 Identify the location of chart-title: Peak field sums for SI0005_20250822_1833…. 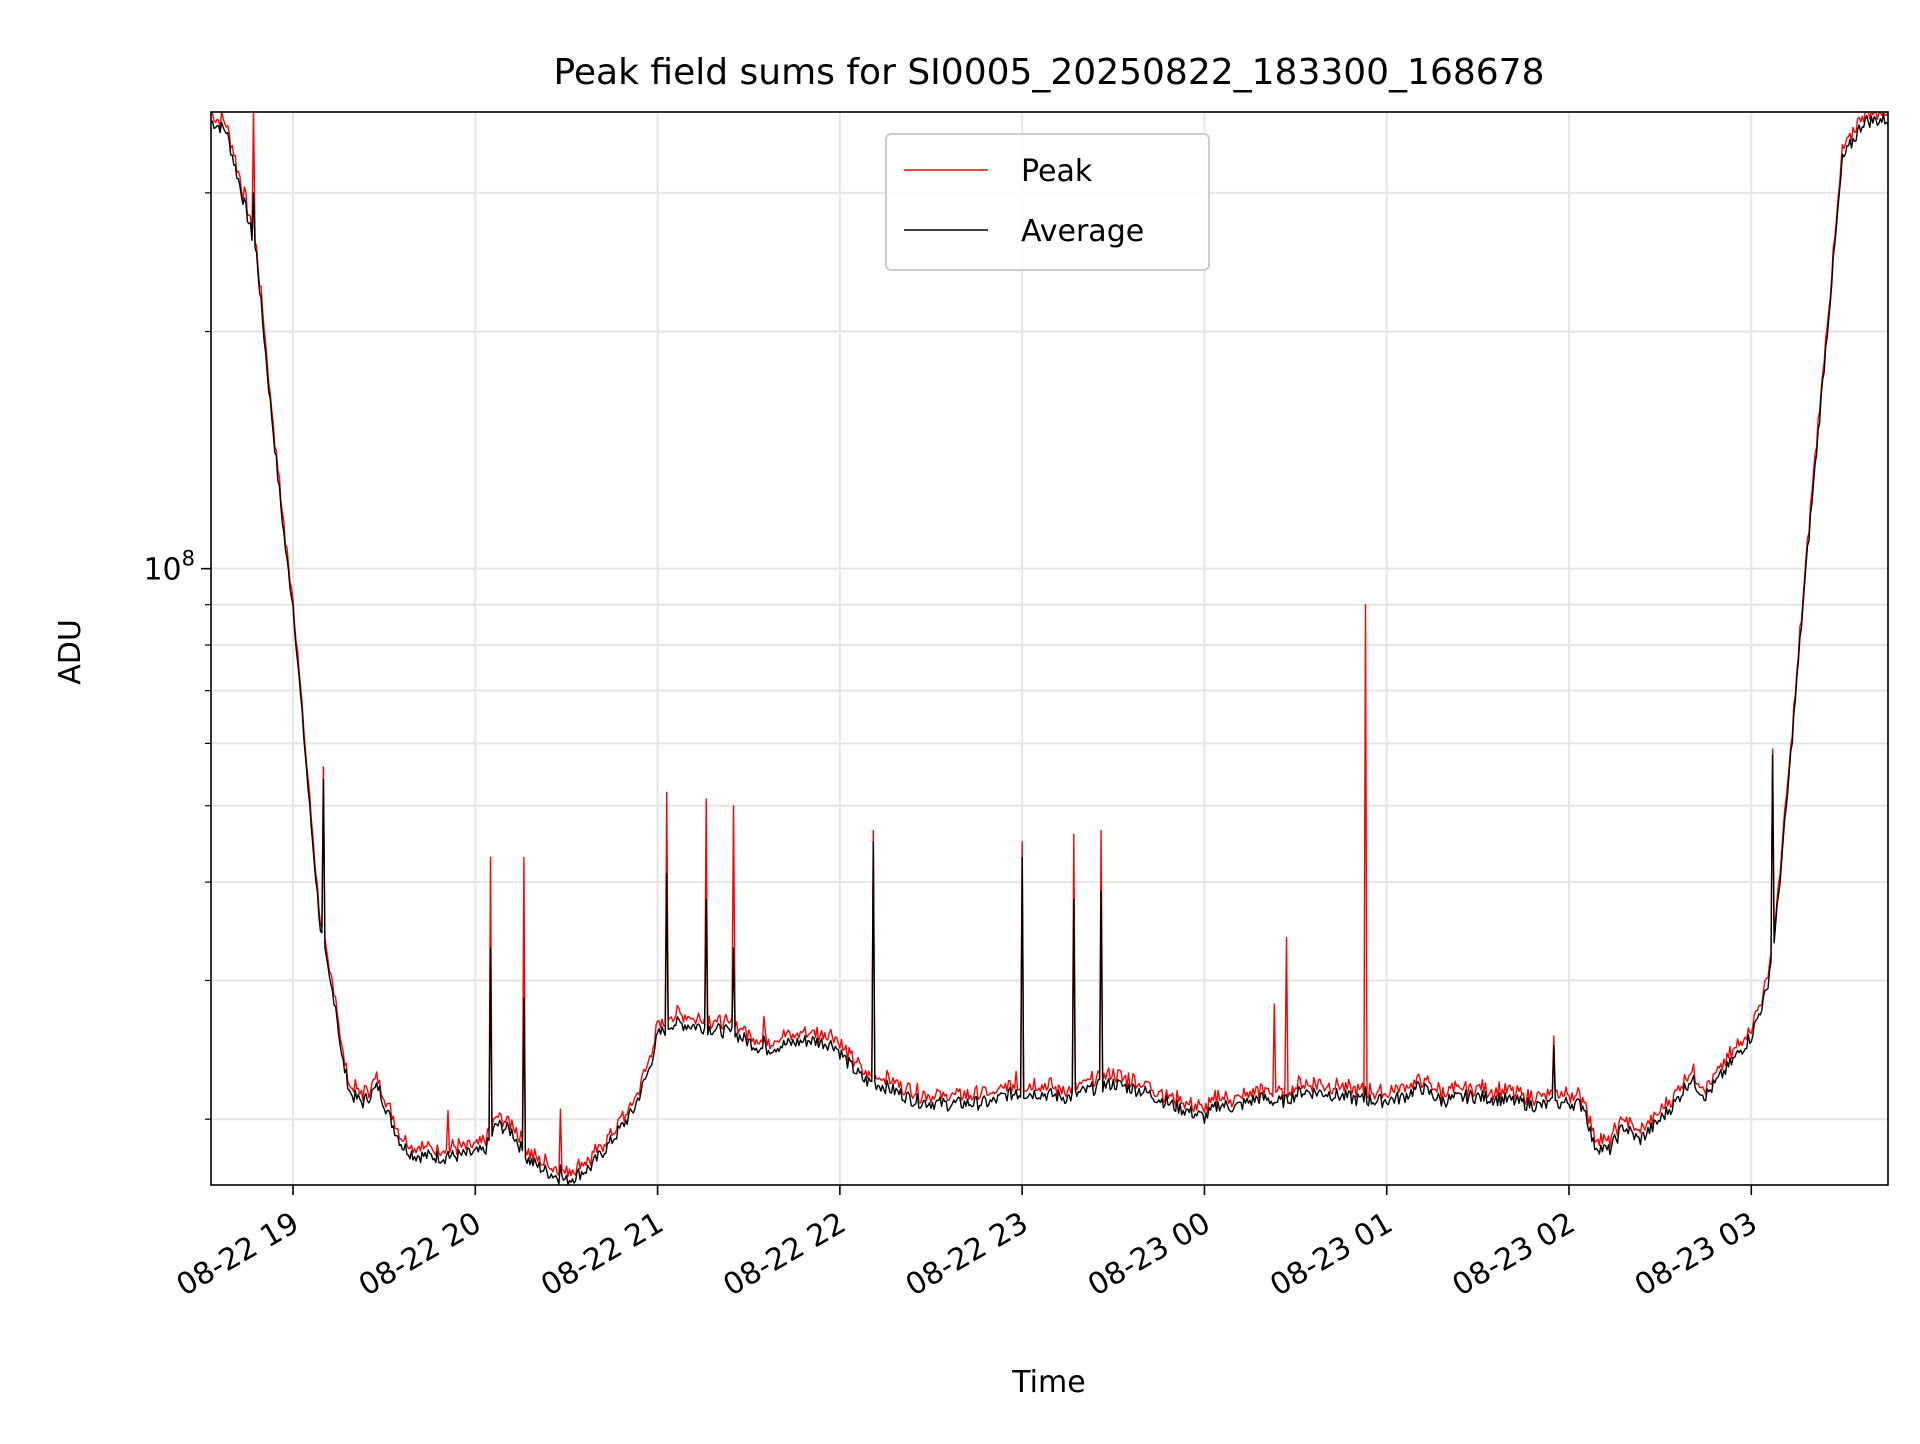
(1048, 72).